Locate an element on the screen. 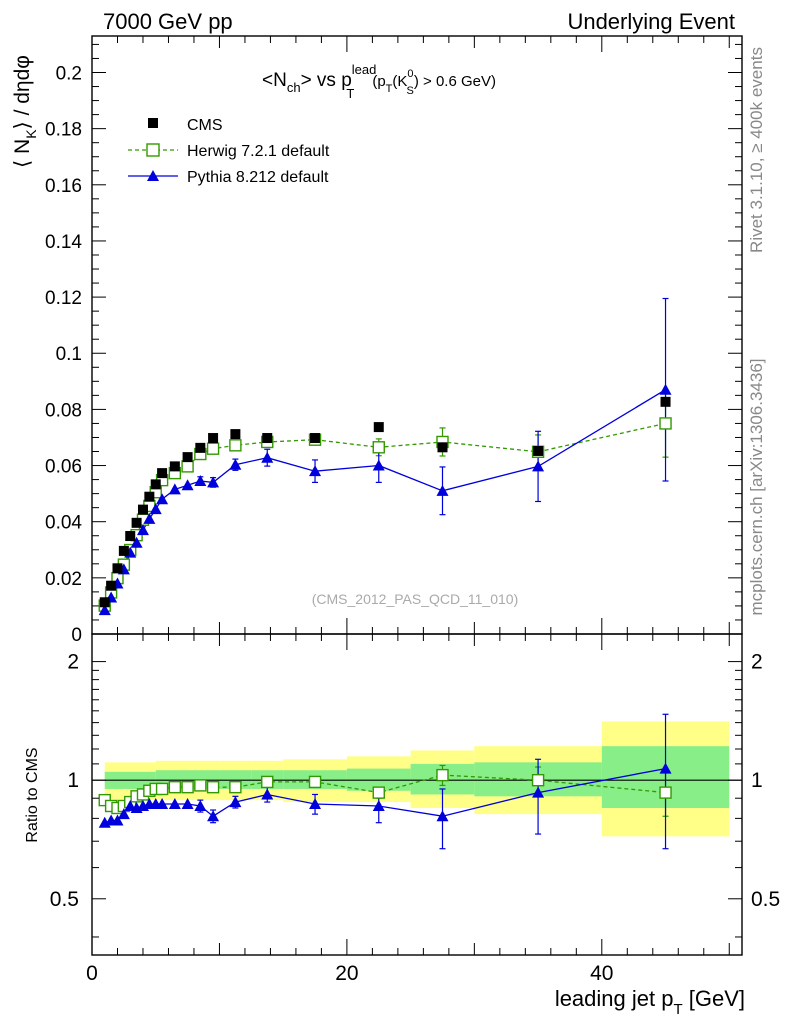 The width and height of the screenshot is (786, 1024). main-y-tick-label: 0.02 is located at coordinates (63, 579).